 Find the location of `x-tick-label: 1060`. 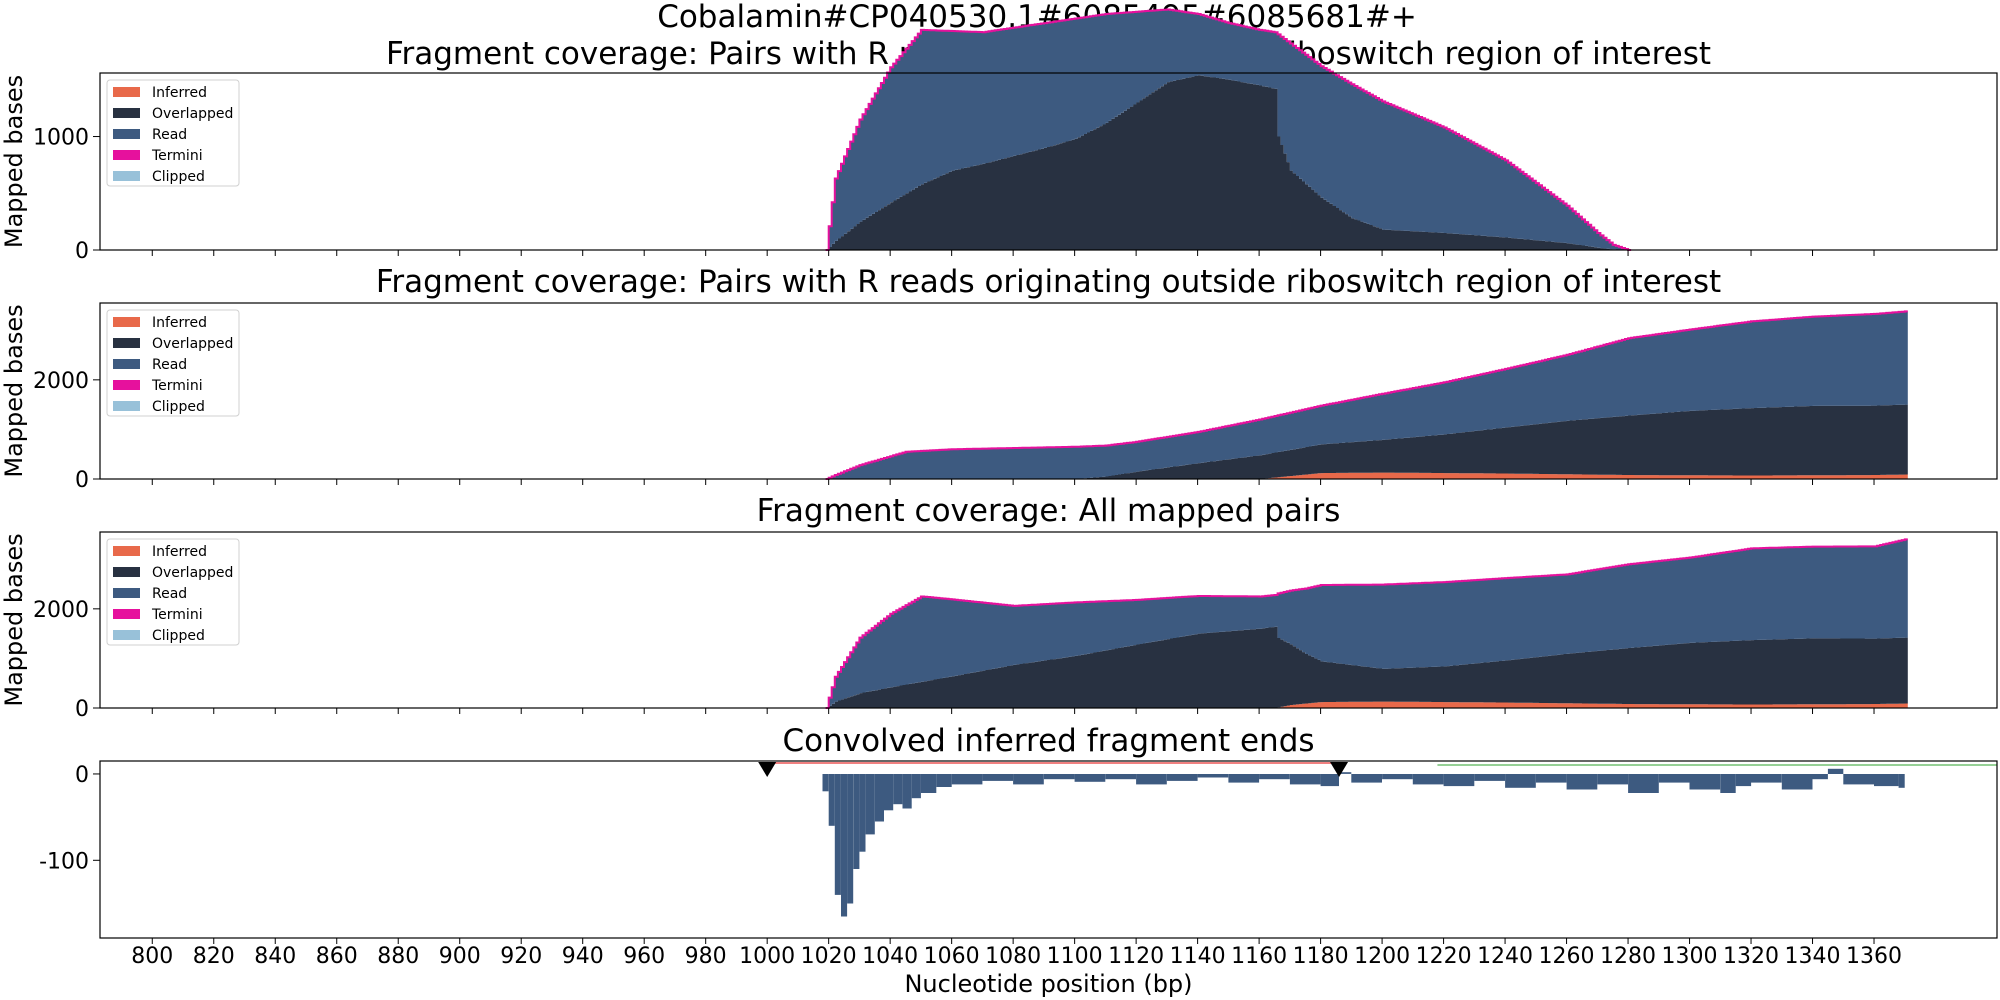

x-tick-label: 1060 is located at coordinates (952, 956).